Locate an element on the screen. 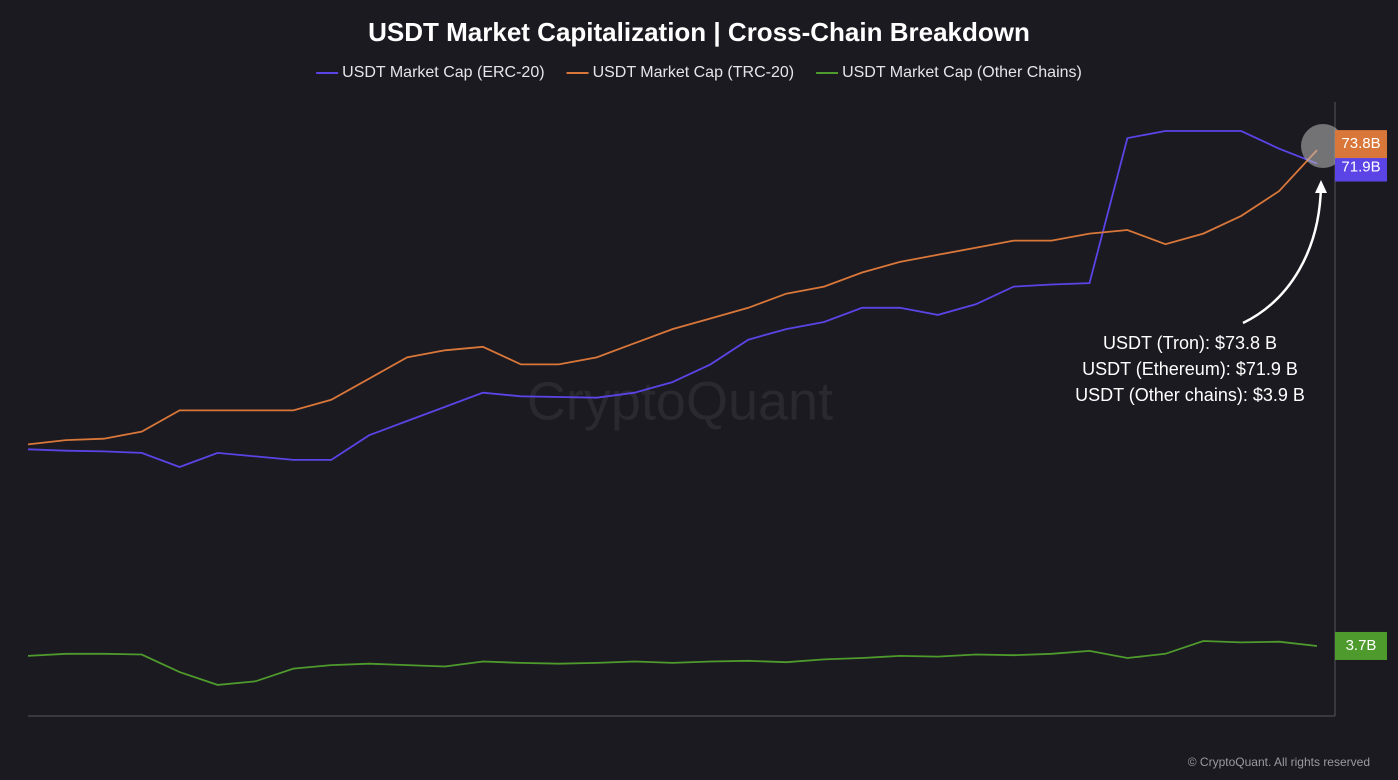 This screenshot has width=1398, height=780. footer: © CryptoQuant. All rights reserved is located at coordinates (1279, 762).